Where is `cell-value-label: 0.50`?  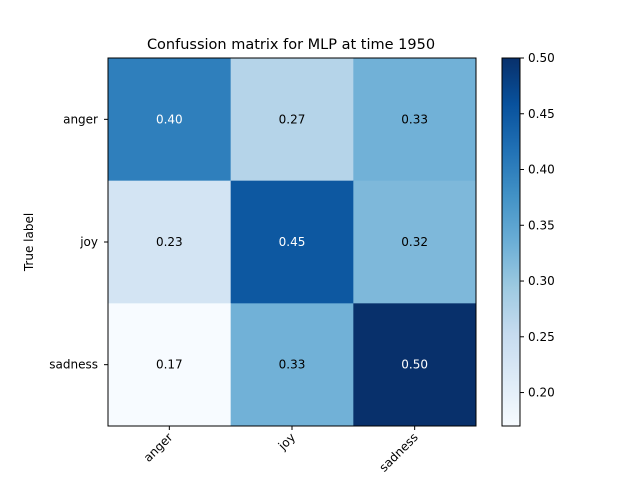 cell-value-label: 0.50 is located at coordinates (414, 365).